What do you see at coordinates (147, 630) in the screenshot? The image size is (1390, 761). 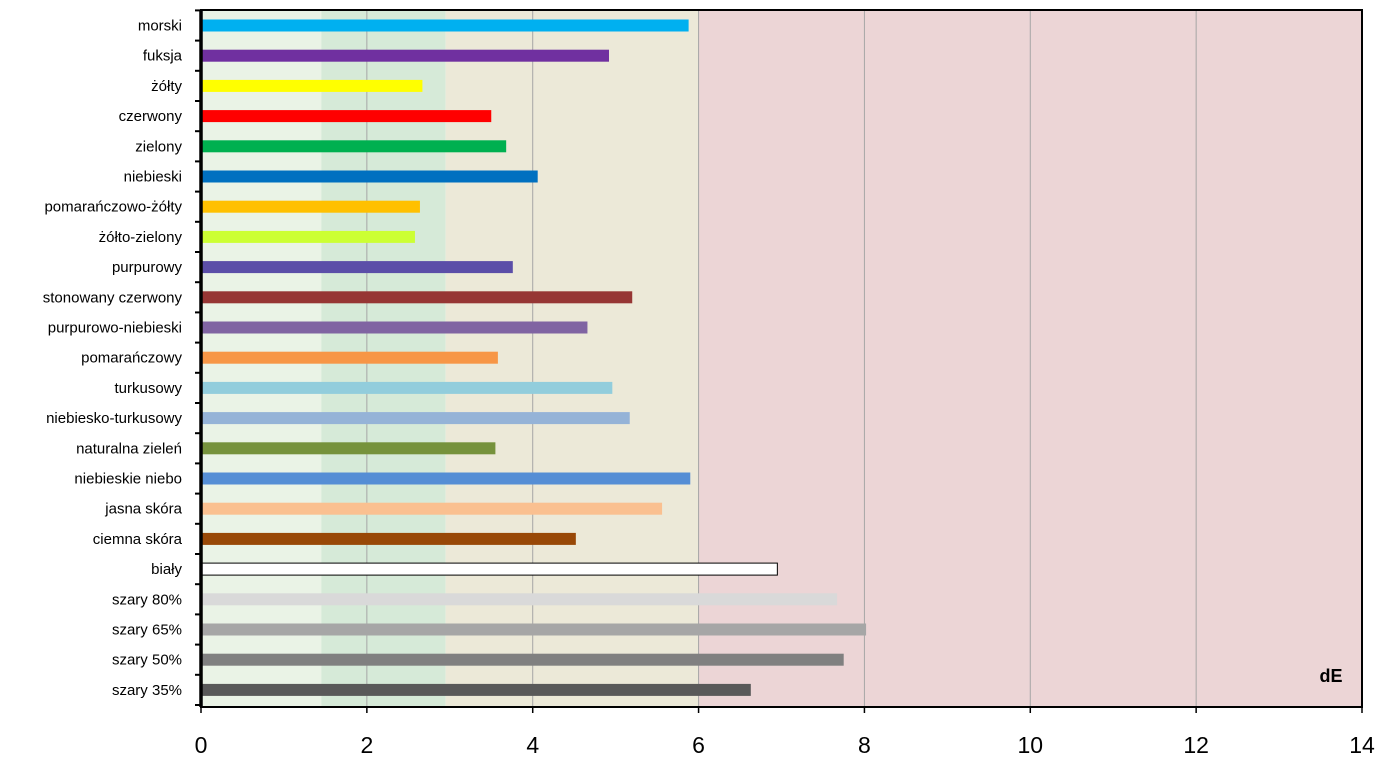 I see `category-label: szary 65%` at bounding box center [147, 630].